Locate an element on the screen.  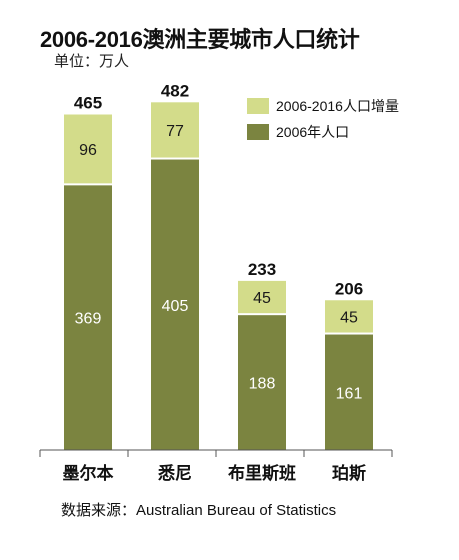
total-label-3: 206 is located at coordinates (349, 288).